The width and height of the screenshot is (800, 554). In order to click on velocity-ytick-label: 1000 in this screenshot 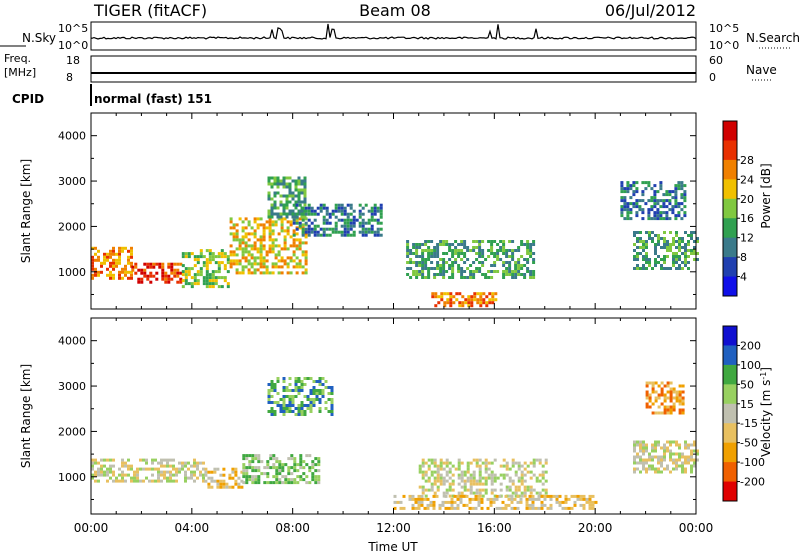, I will do `click(72, 477)`.